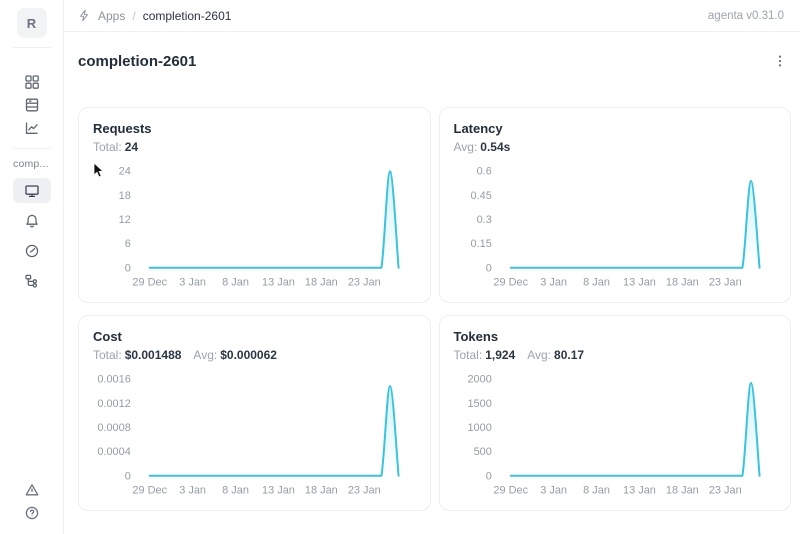 This screenshot has height=534, width=800. I want to click on sidebar-item-alerts, so click(32, 489).